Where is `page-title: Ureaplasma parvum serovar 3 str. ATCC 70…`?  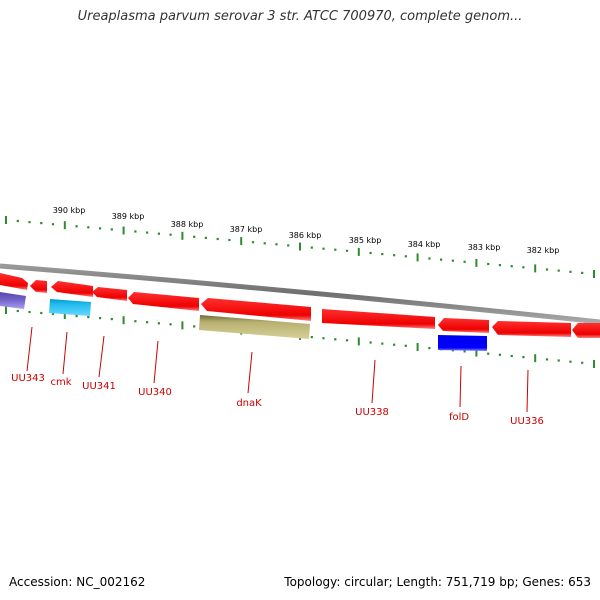
page-title: Ureaplasma parvum serovar 3 str. ATCC 70… is located at coordinates (300, 16).